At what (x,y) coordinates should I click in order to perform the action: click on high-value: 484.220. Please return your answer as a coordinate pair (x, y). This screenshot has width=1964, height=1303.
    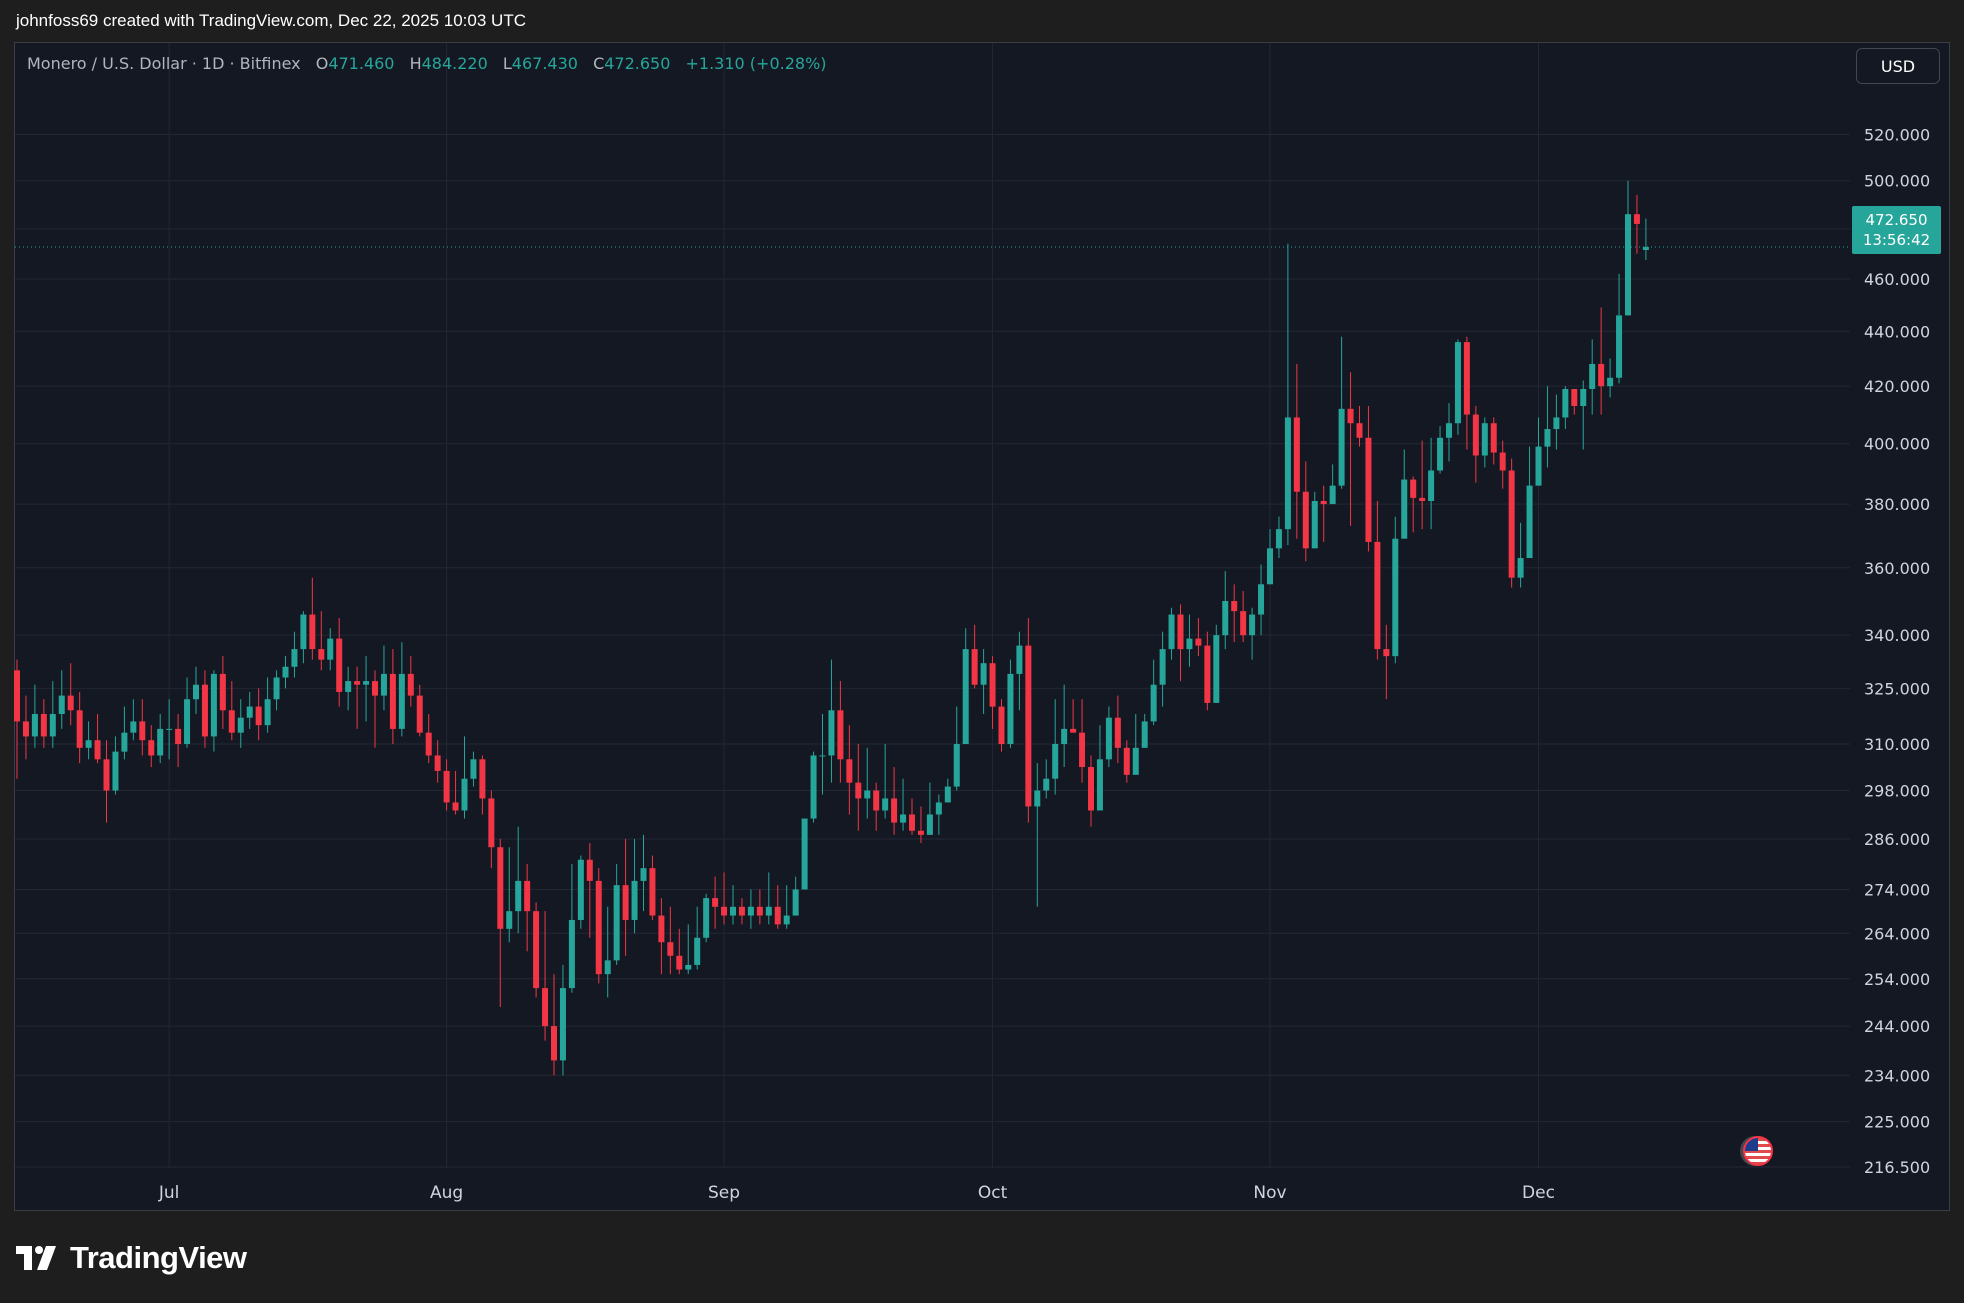
    Looking at the image, I should click on (454, 63).